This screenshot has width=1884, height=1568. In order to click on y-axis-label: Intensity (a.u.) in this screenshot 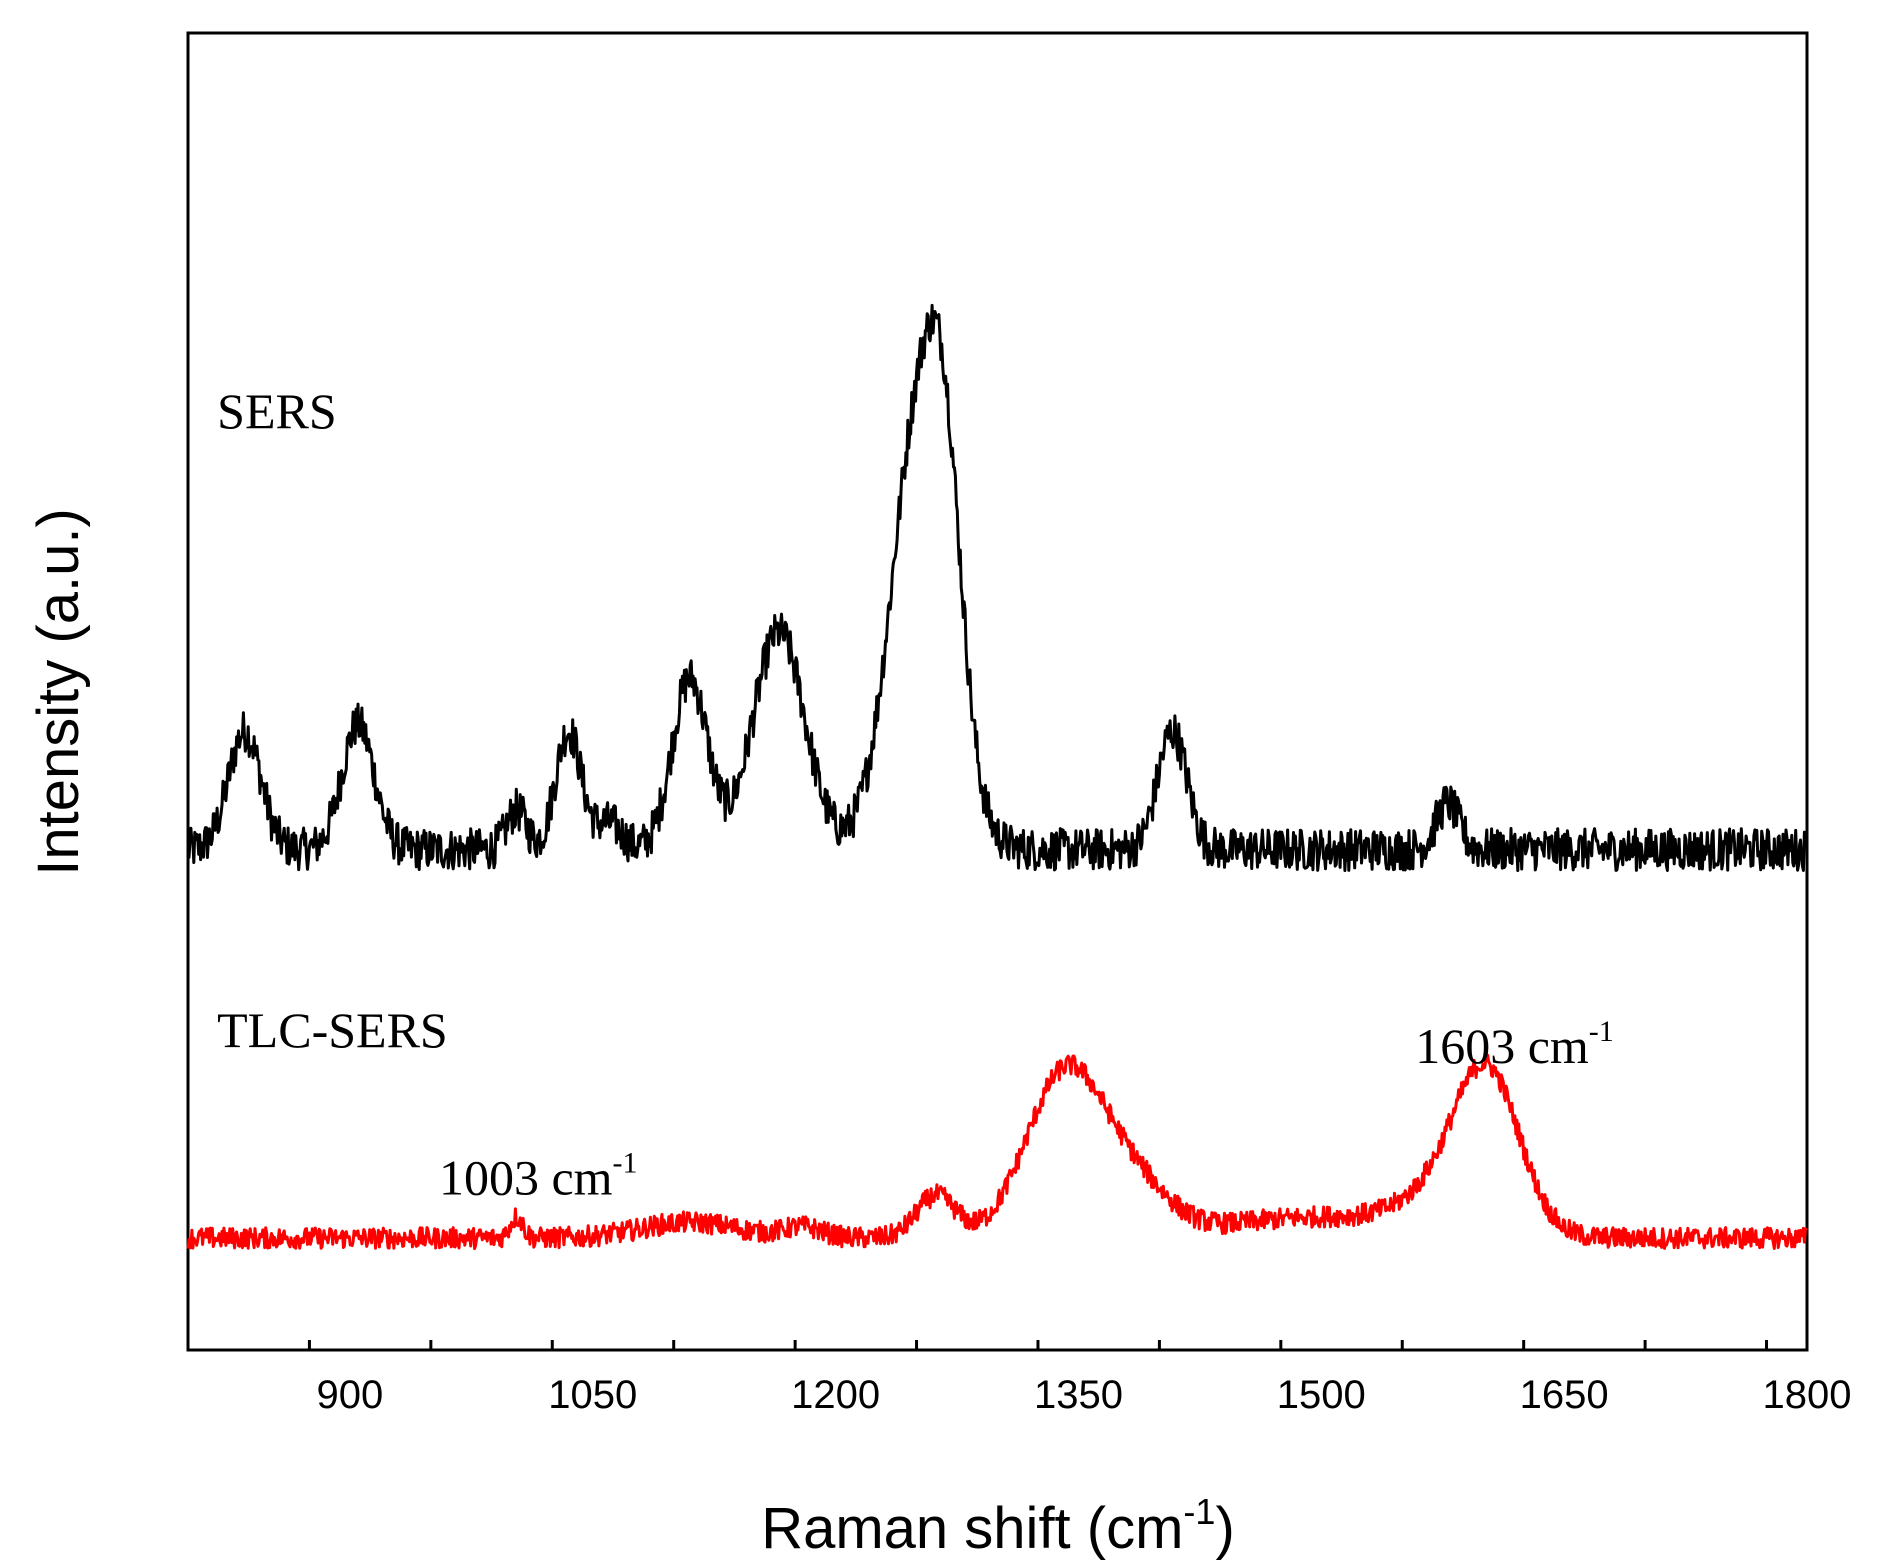, I will do `click(58, 691)`.